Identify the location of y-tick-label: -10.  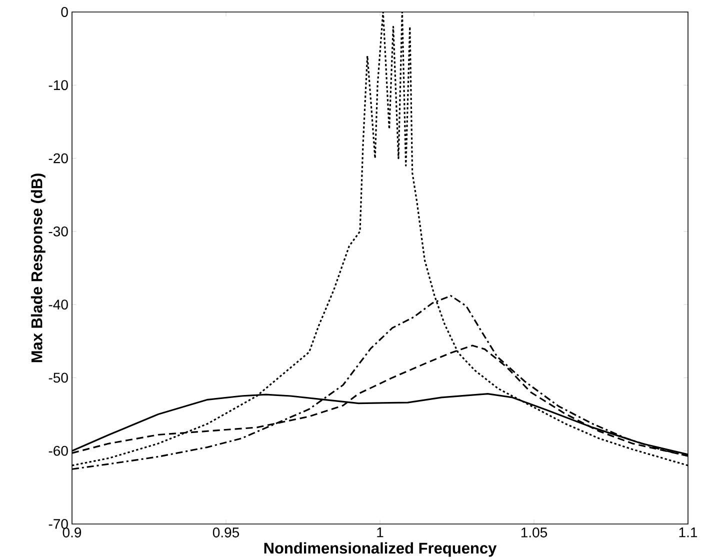
(58, 85).